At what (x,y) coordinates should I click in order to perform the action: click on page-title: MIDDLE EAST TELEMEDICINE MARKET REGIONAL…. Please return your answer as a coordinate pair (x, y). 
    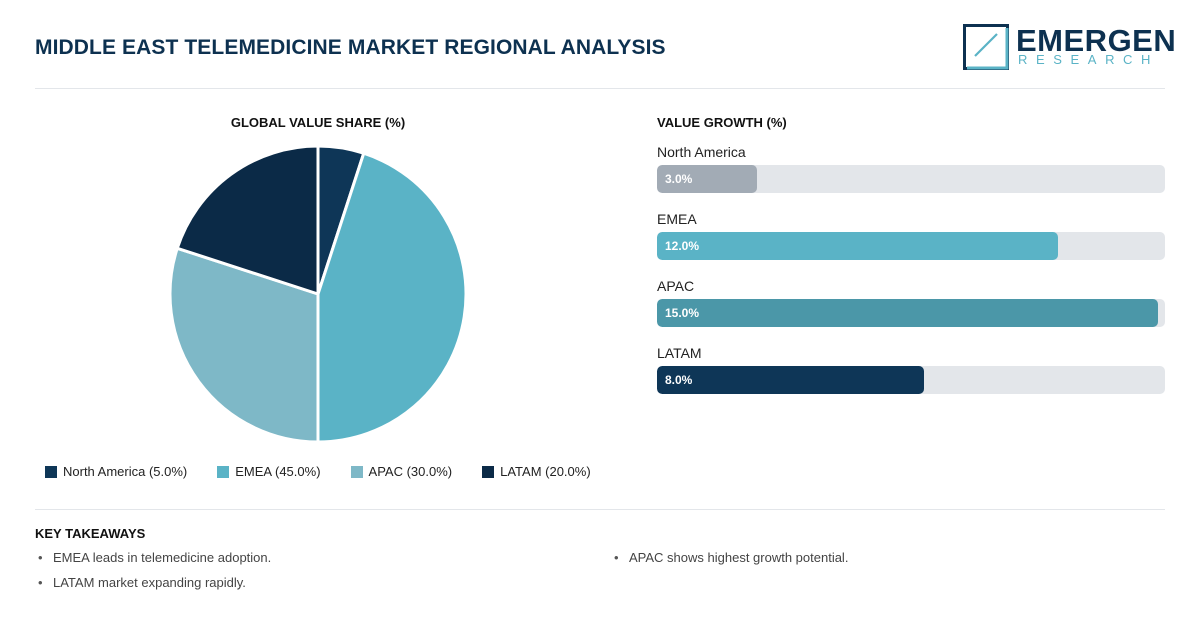
    Looking at the image, I should click on (350, 47).